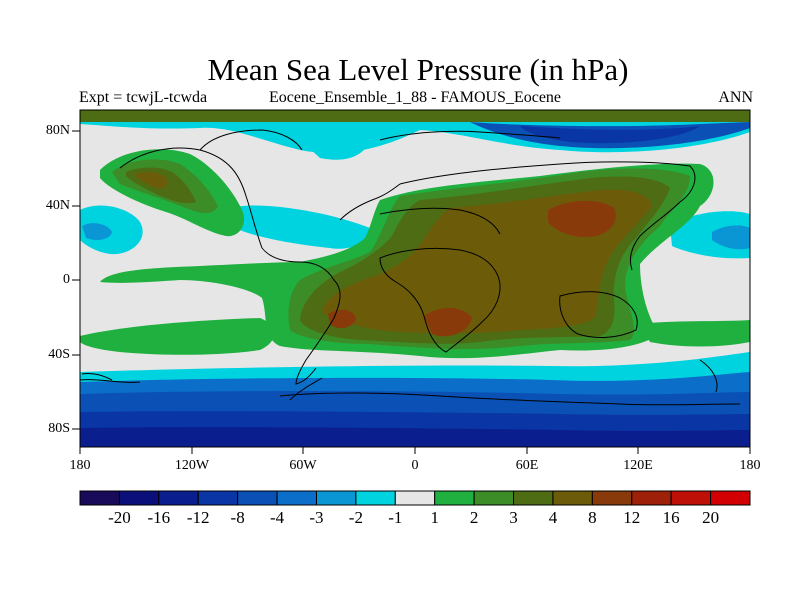 The image size is (800, 600). What do you see at coordinates (553, 517) in the screenshot?
I see `colorbar-label: 4` at bounding box center [553, 517].